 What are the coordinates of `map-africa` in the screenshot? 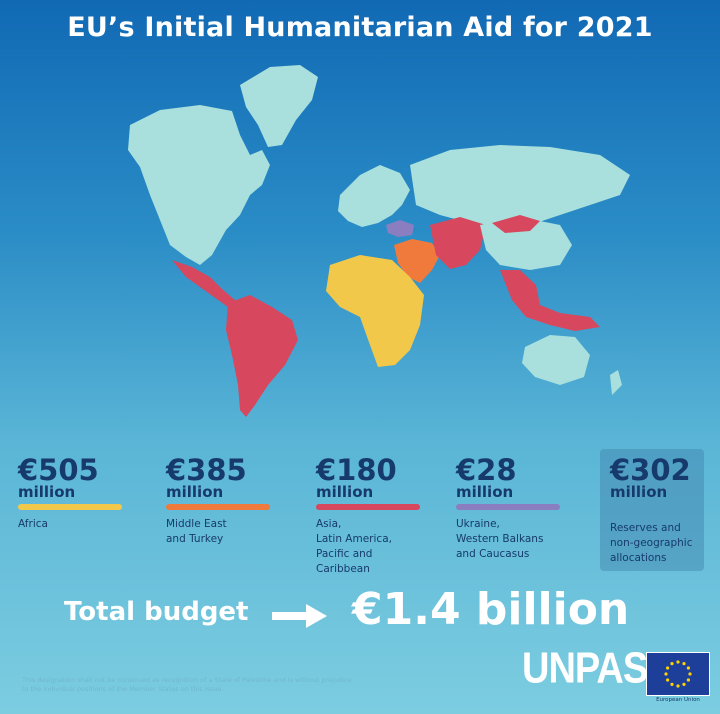 It's located at (375, 311).